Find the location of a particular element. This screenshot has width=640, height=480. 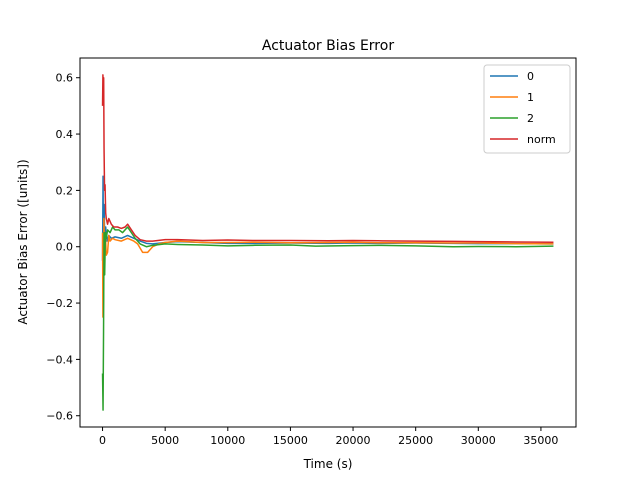

legend-label-0: 0 is located at coordinates (530, 76).